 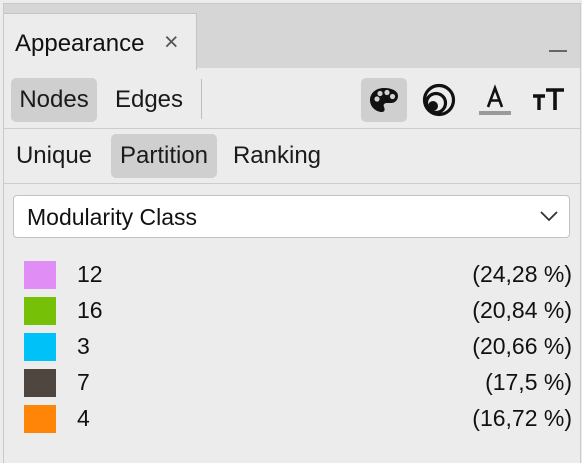 I want to click on label-color-button, so click(x=495, y=100).